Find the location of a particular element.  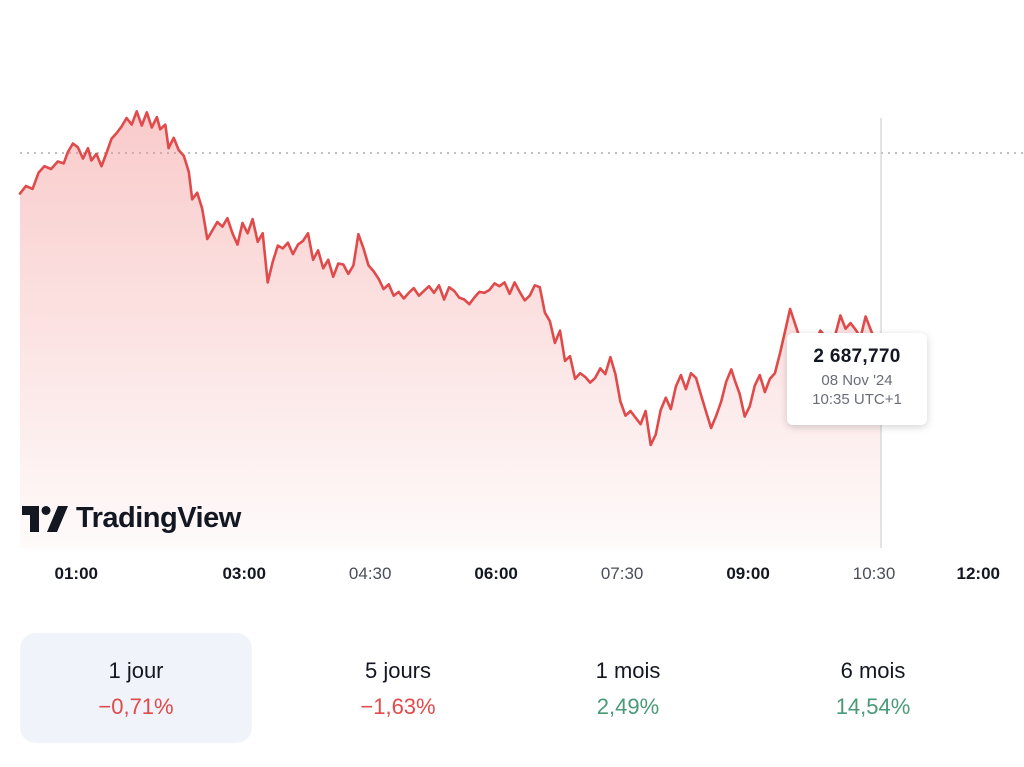

period-change: −0,71% is located at coordinates (136, 706).